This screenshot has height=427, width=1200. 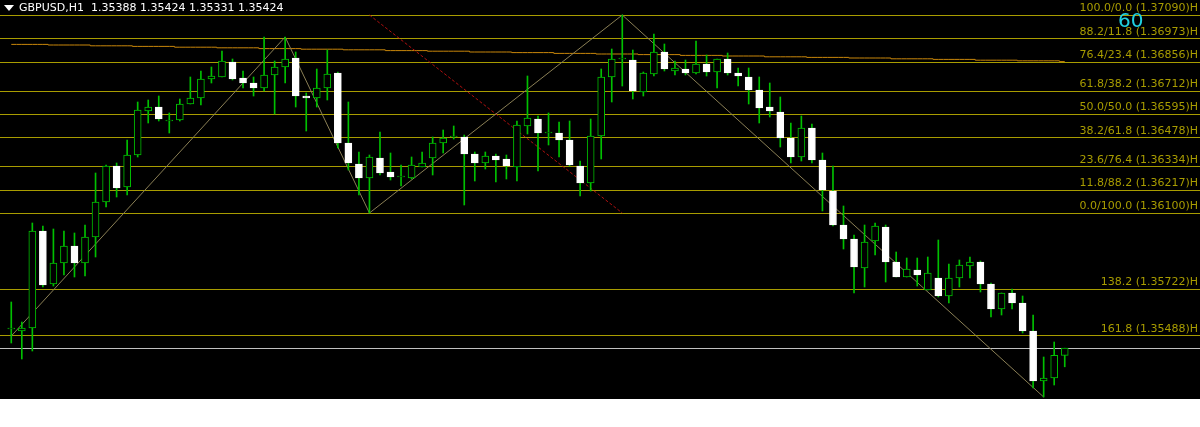 I want to click on ref-line-label: 161.8 (1.35488)H, so click(x=1149, y=328).